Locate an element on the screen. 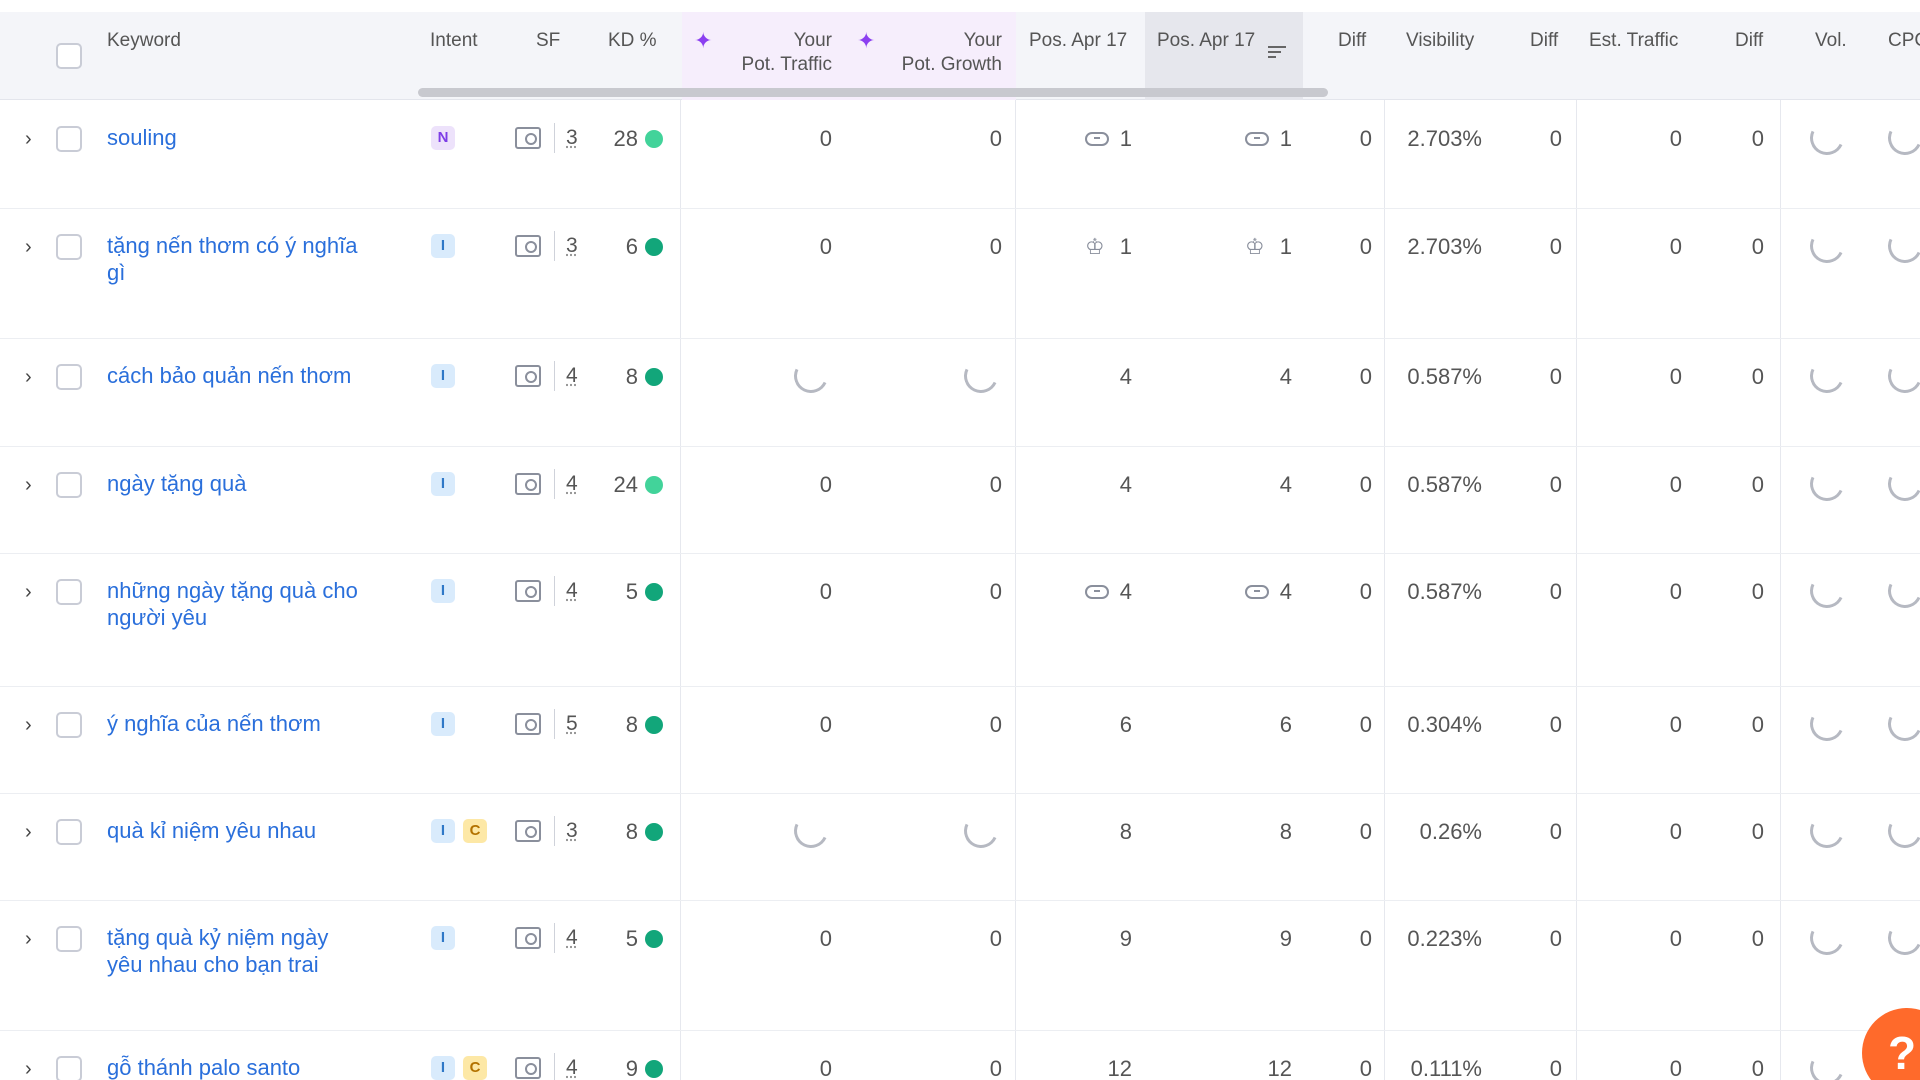  help-button: ? is located at coordinates (1891, 1044).